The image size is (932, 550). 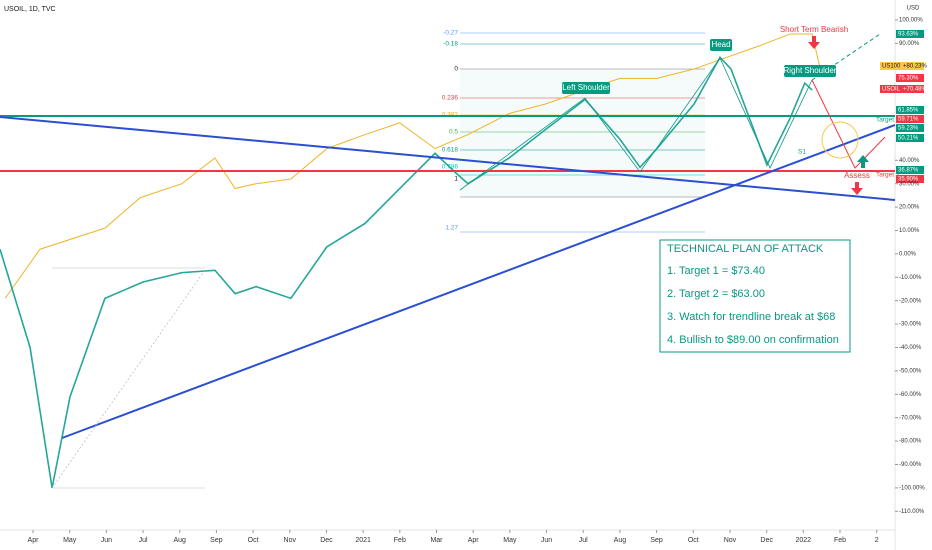 What do you see at coordinates (363, 540) in the screenshot?
I see `x-tick-label: 2021` at bounding box center [363, 540].